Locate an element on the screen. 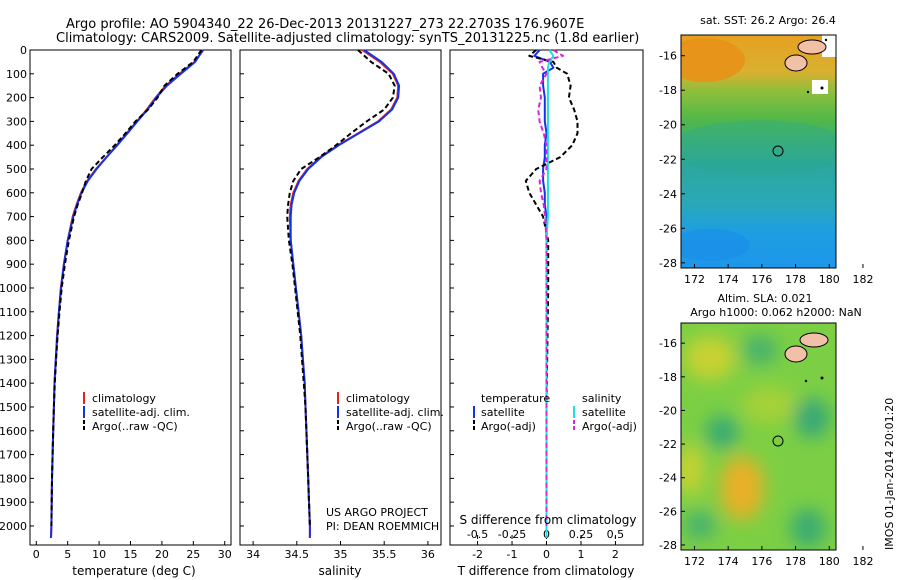  panel3-series is located at coordinates (551, 293).